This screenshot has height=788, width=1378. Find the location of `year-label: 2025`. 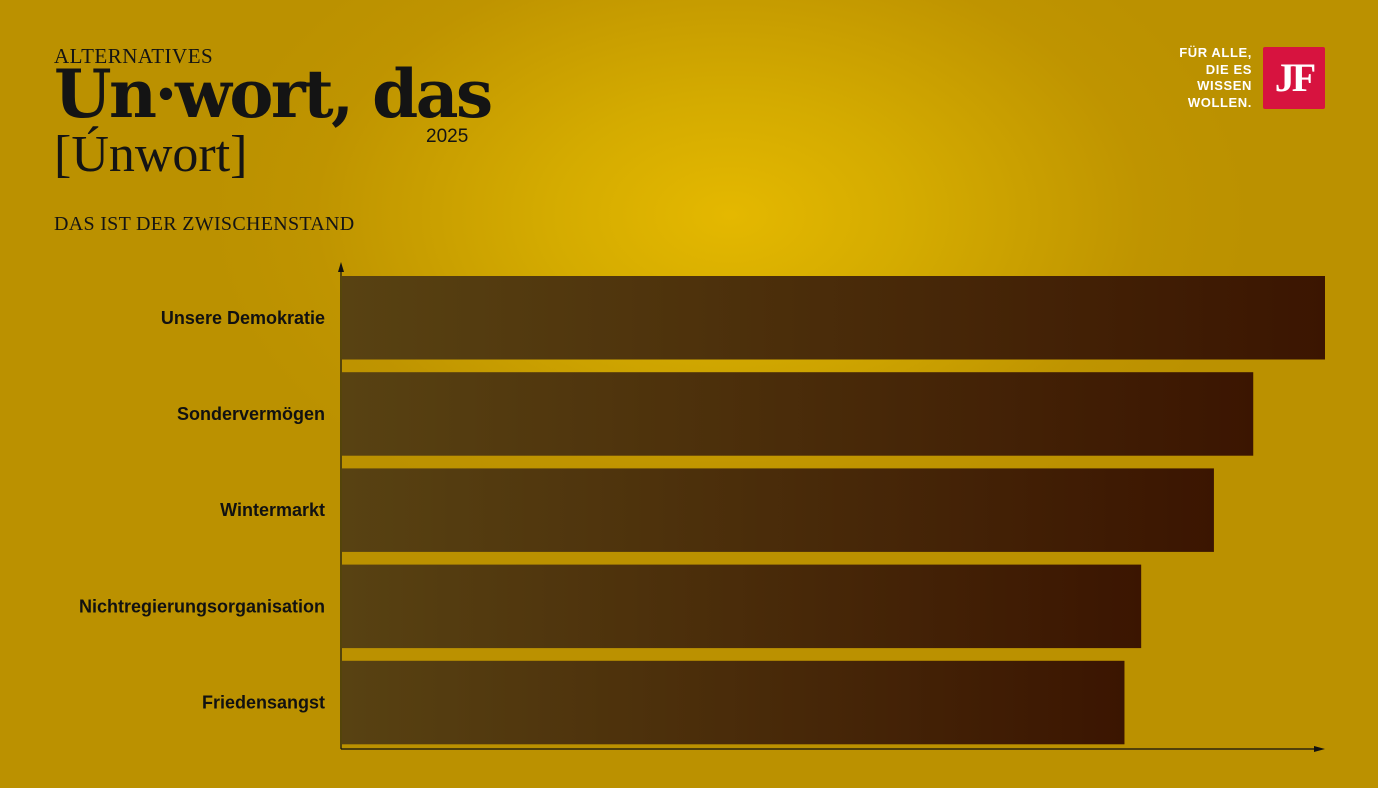

year-label: 2025 is located at coordinates (447, 136).